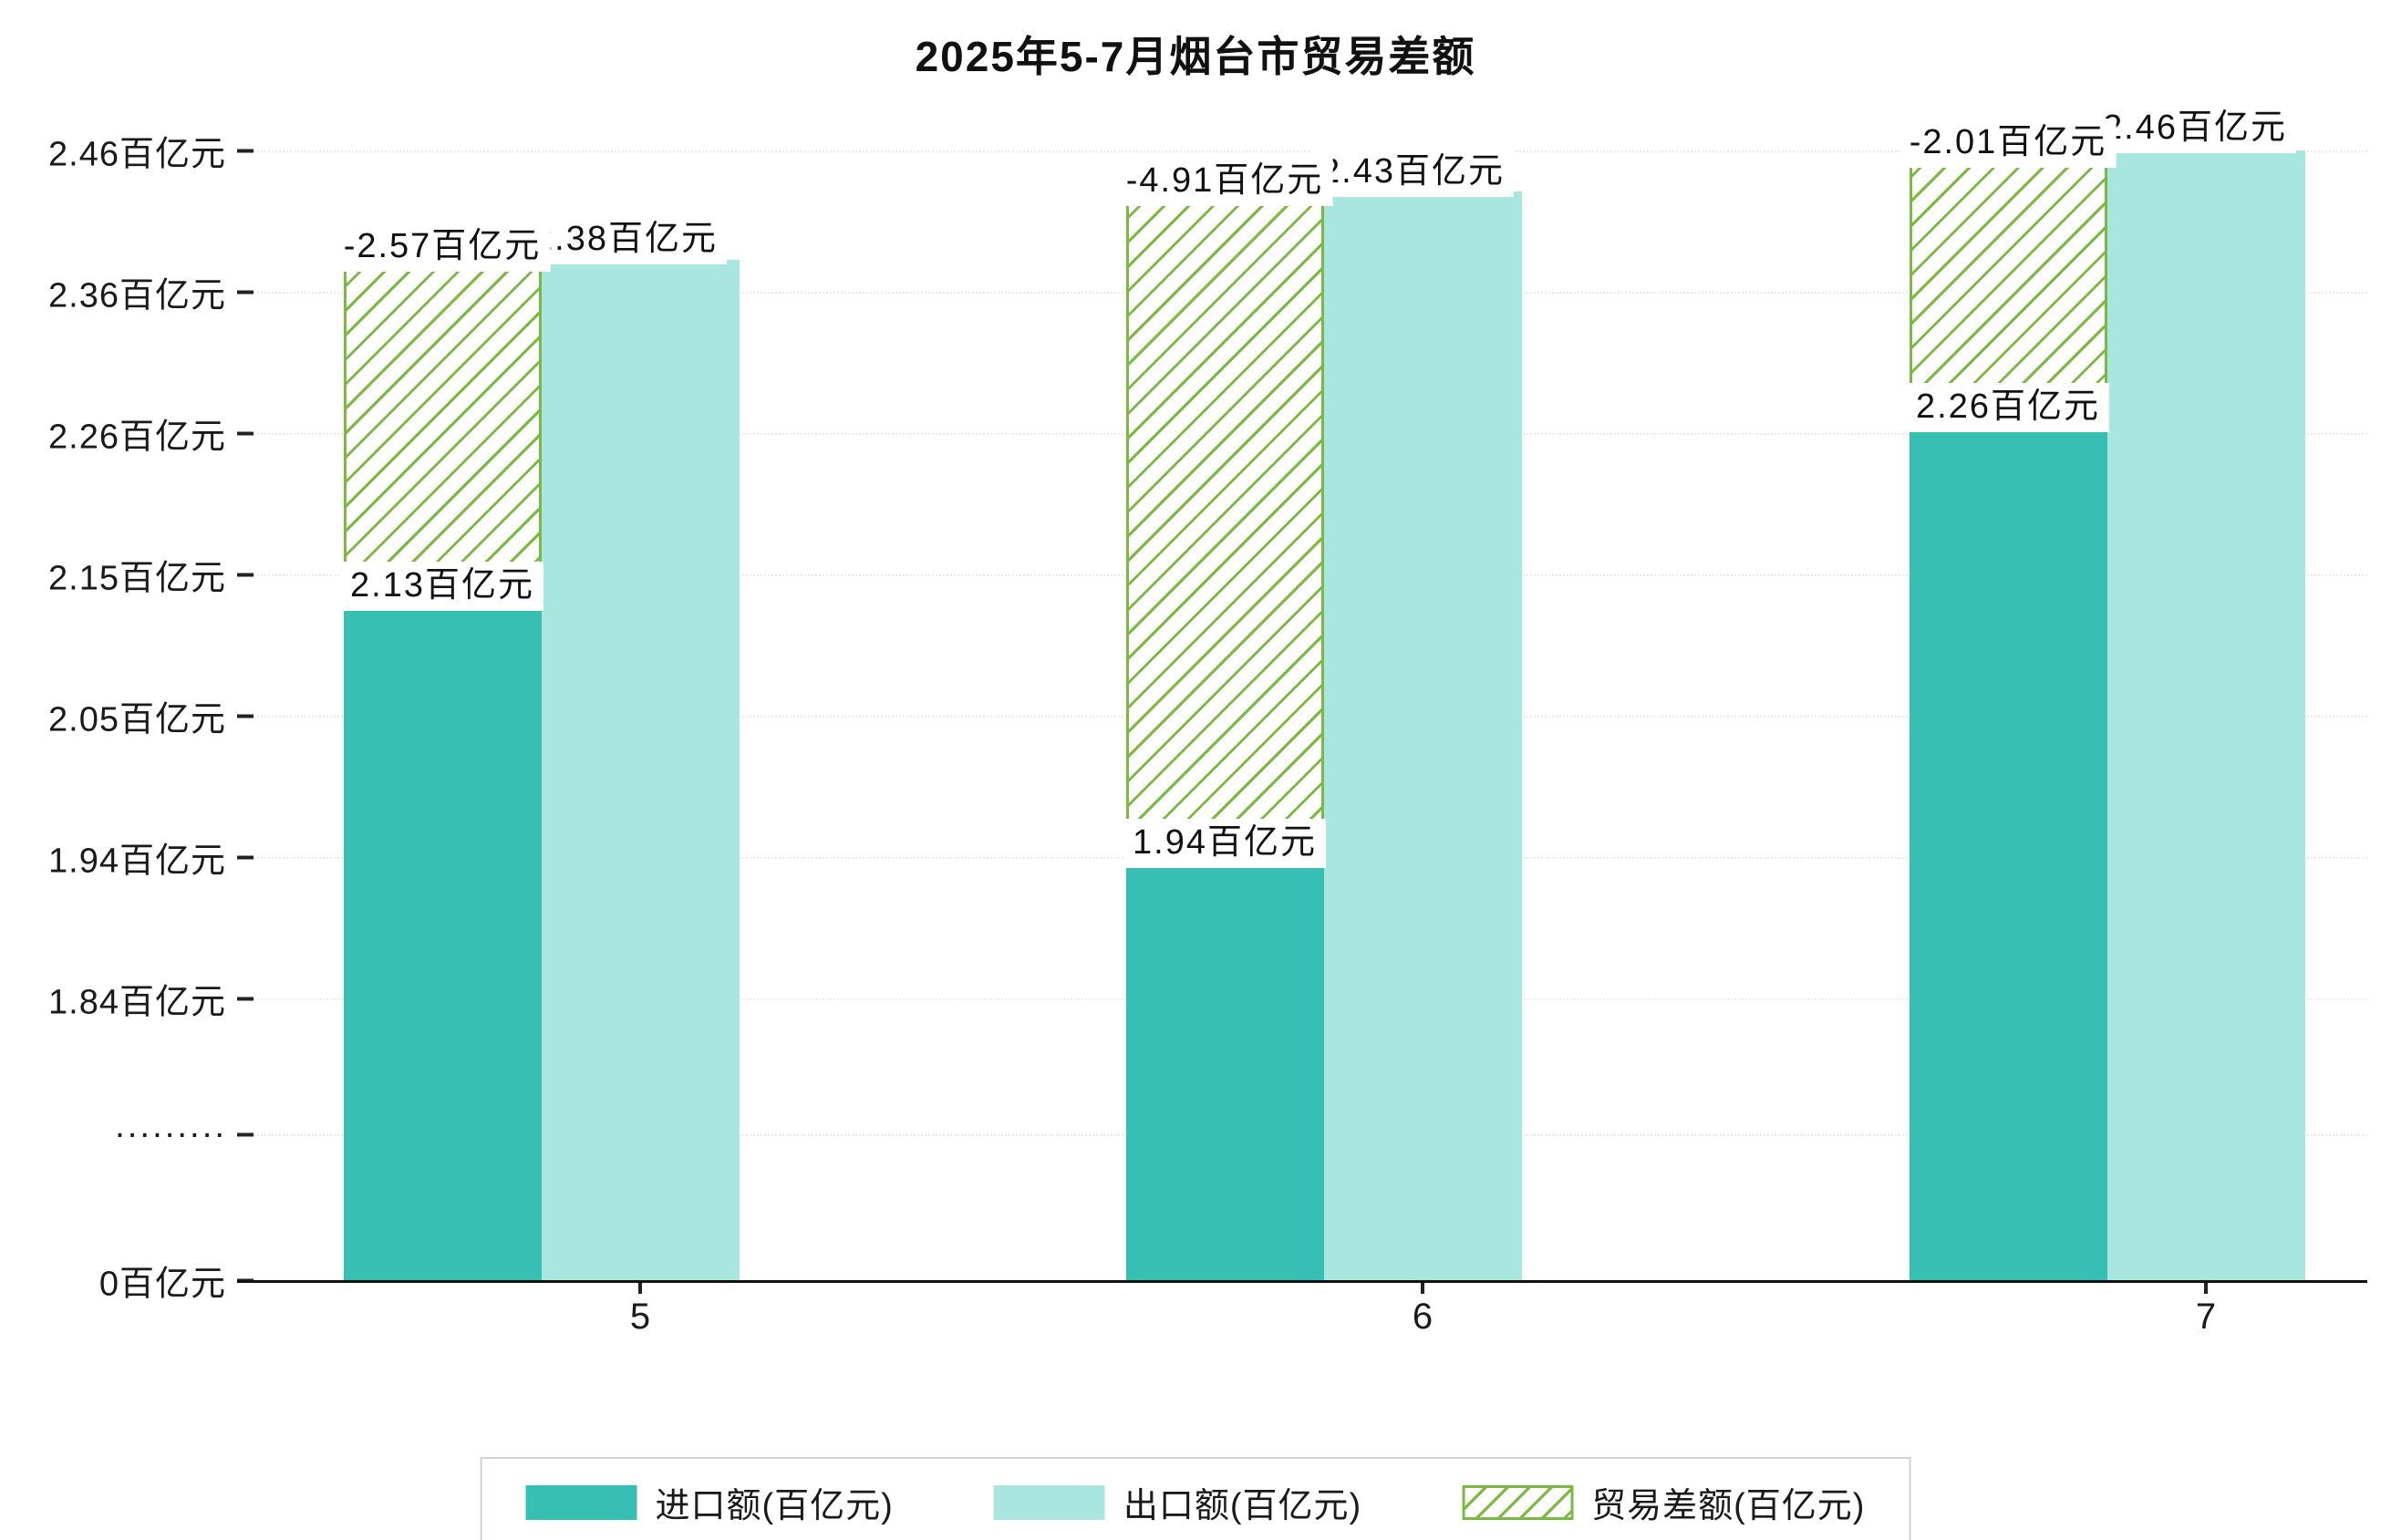 This screenshot has height=1540, width=2391. Describe the element at coordinates (170, 1133) in the screenshot. I see `axis-break-label: ·········` at that location.